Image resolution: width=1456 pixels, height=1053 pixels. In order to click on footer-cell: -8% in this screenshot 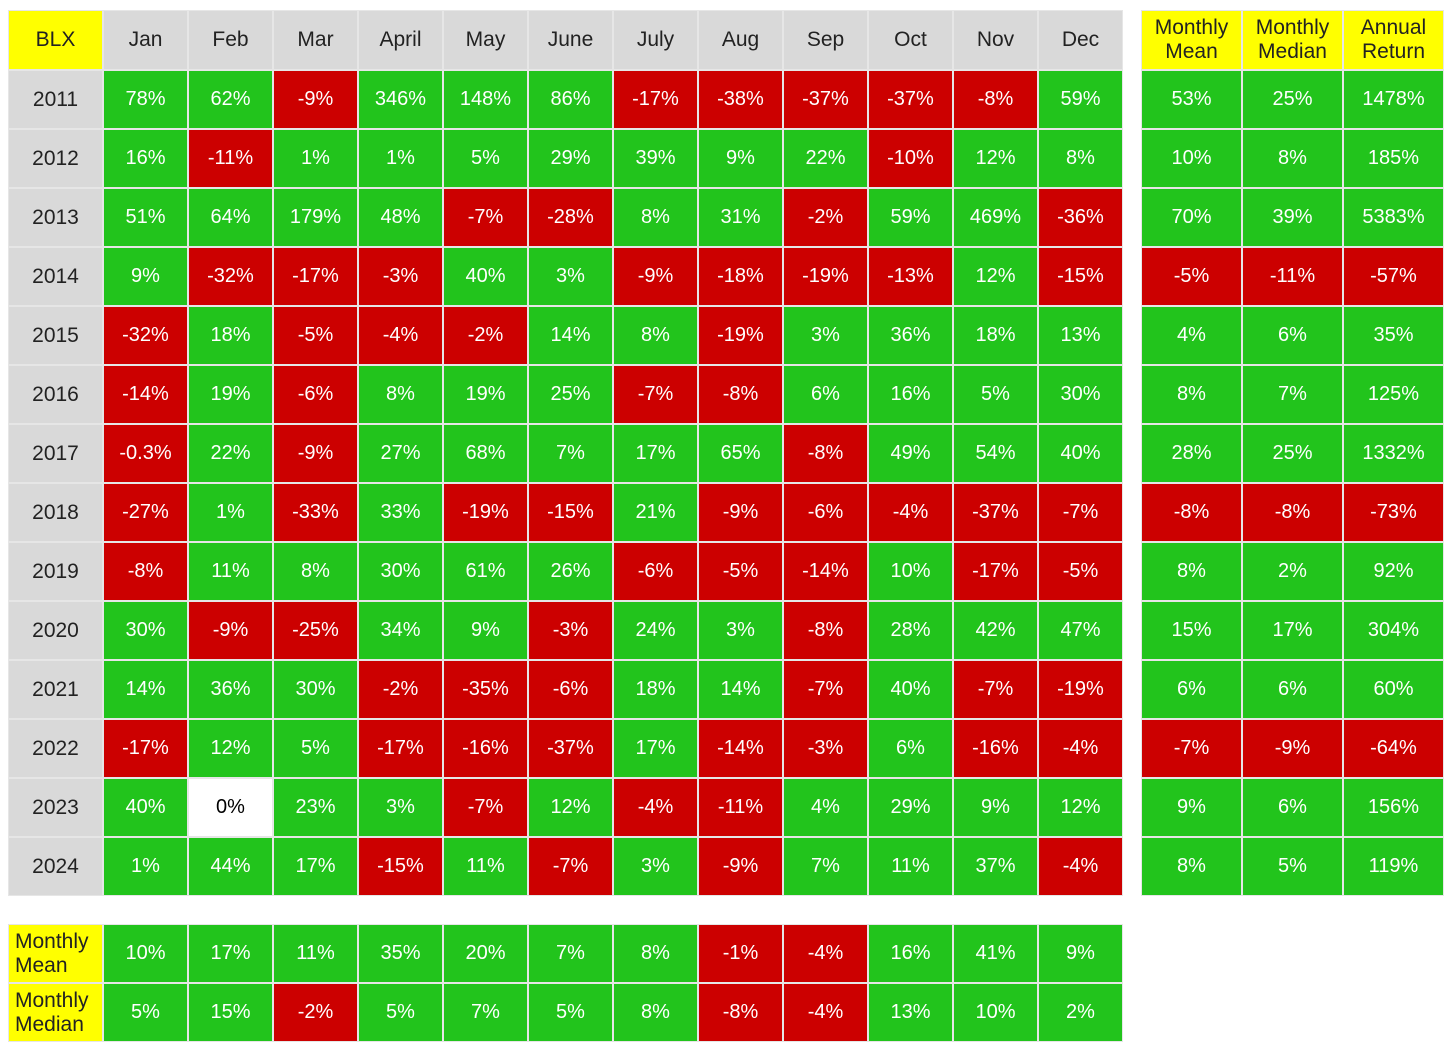, I will do `click(740, 1012)`.